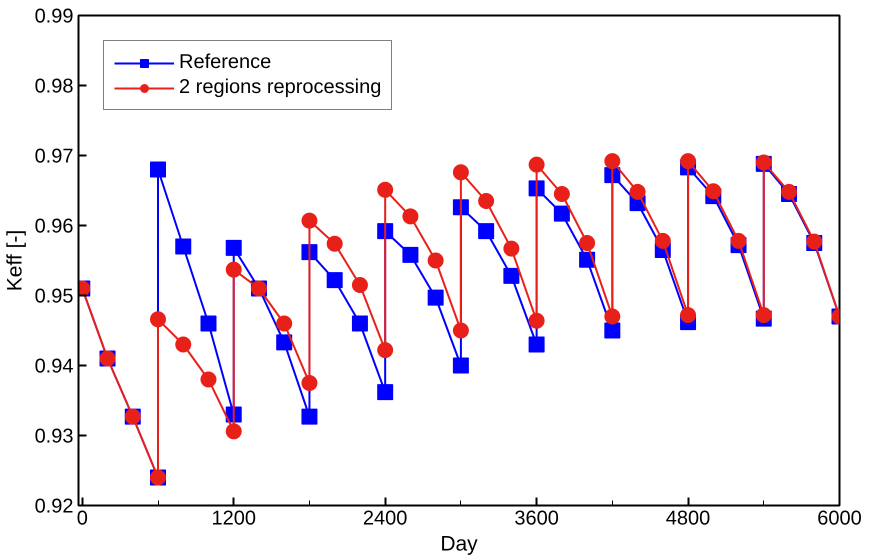 Image resolution: width=869 pixels, height=558 pixels. I want to click on y-tick-label: 0.97, so click(54, 157).